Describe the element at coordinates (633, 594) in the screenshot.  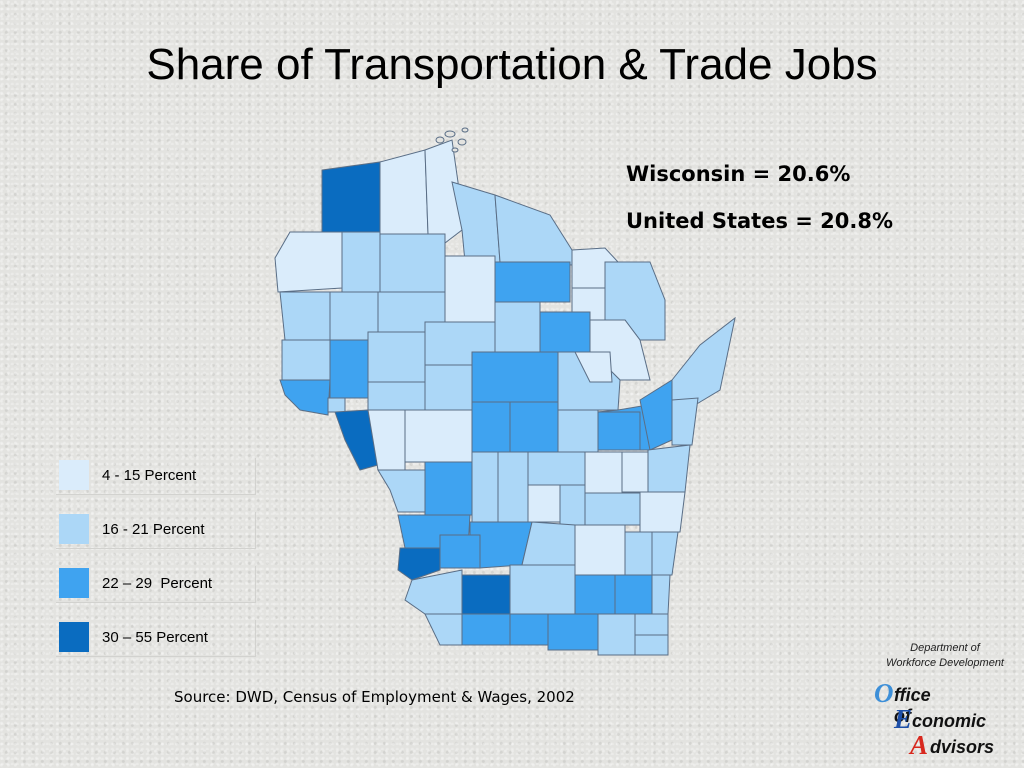
I see `county-waukesha` at that location.